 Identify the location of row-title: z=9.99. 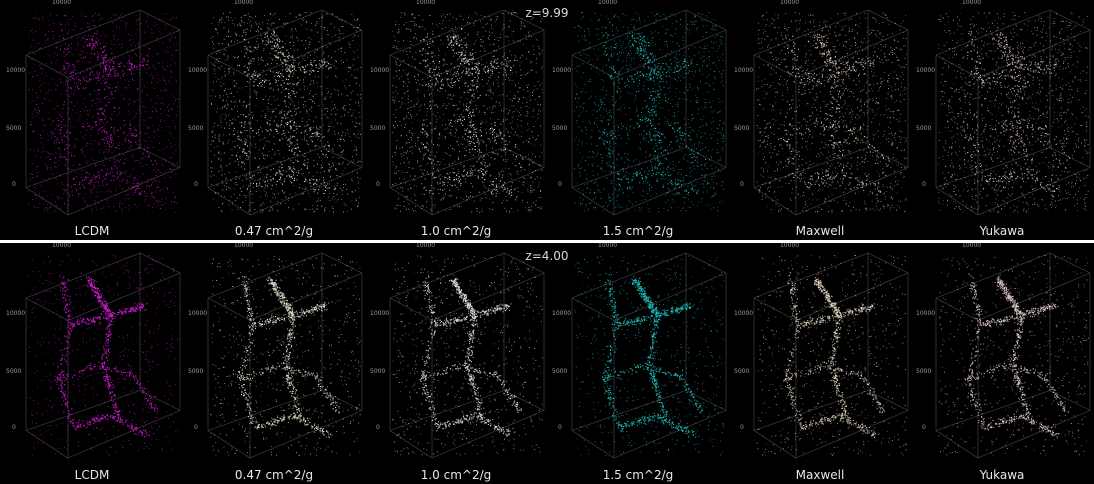
(547, 13).